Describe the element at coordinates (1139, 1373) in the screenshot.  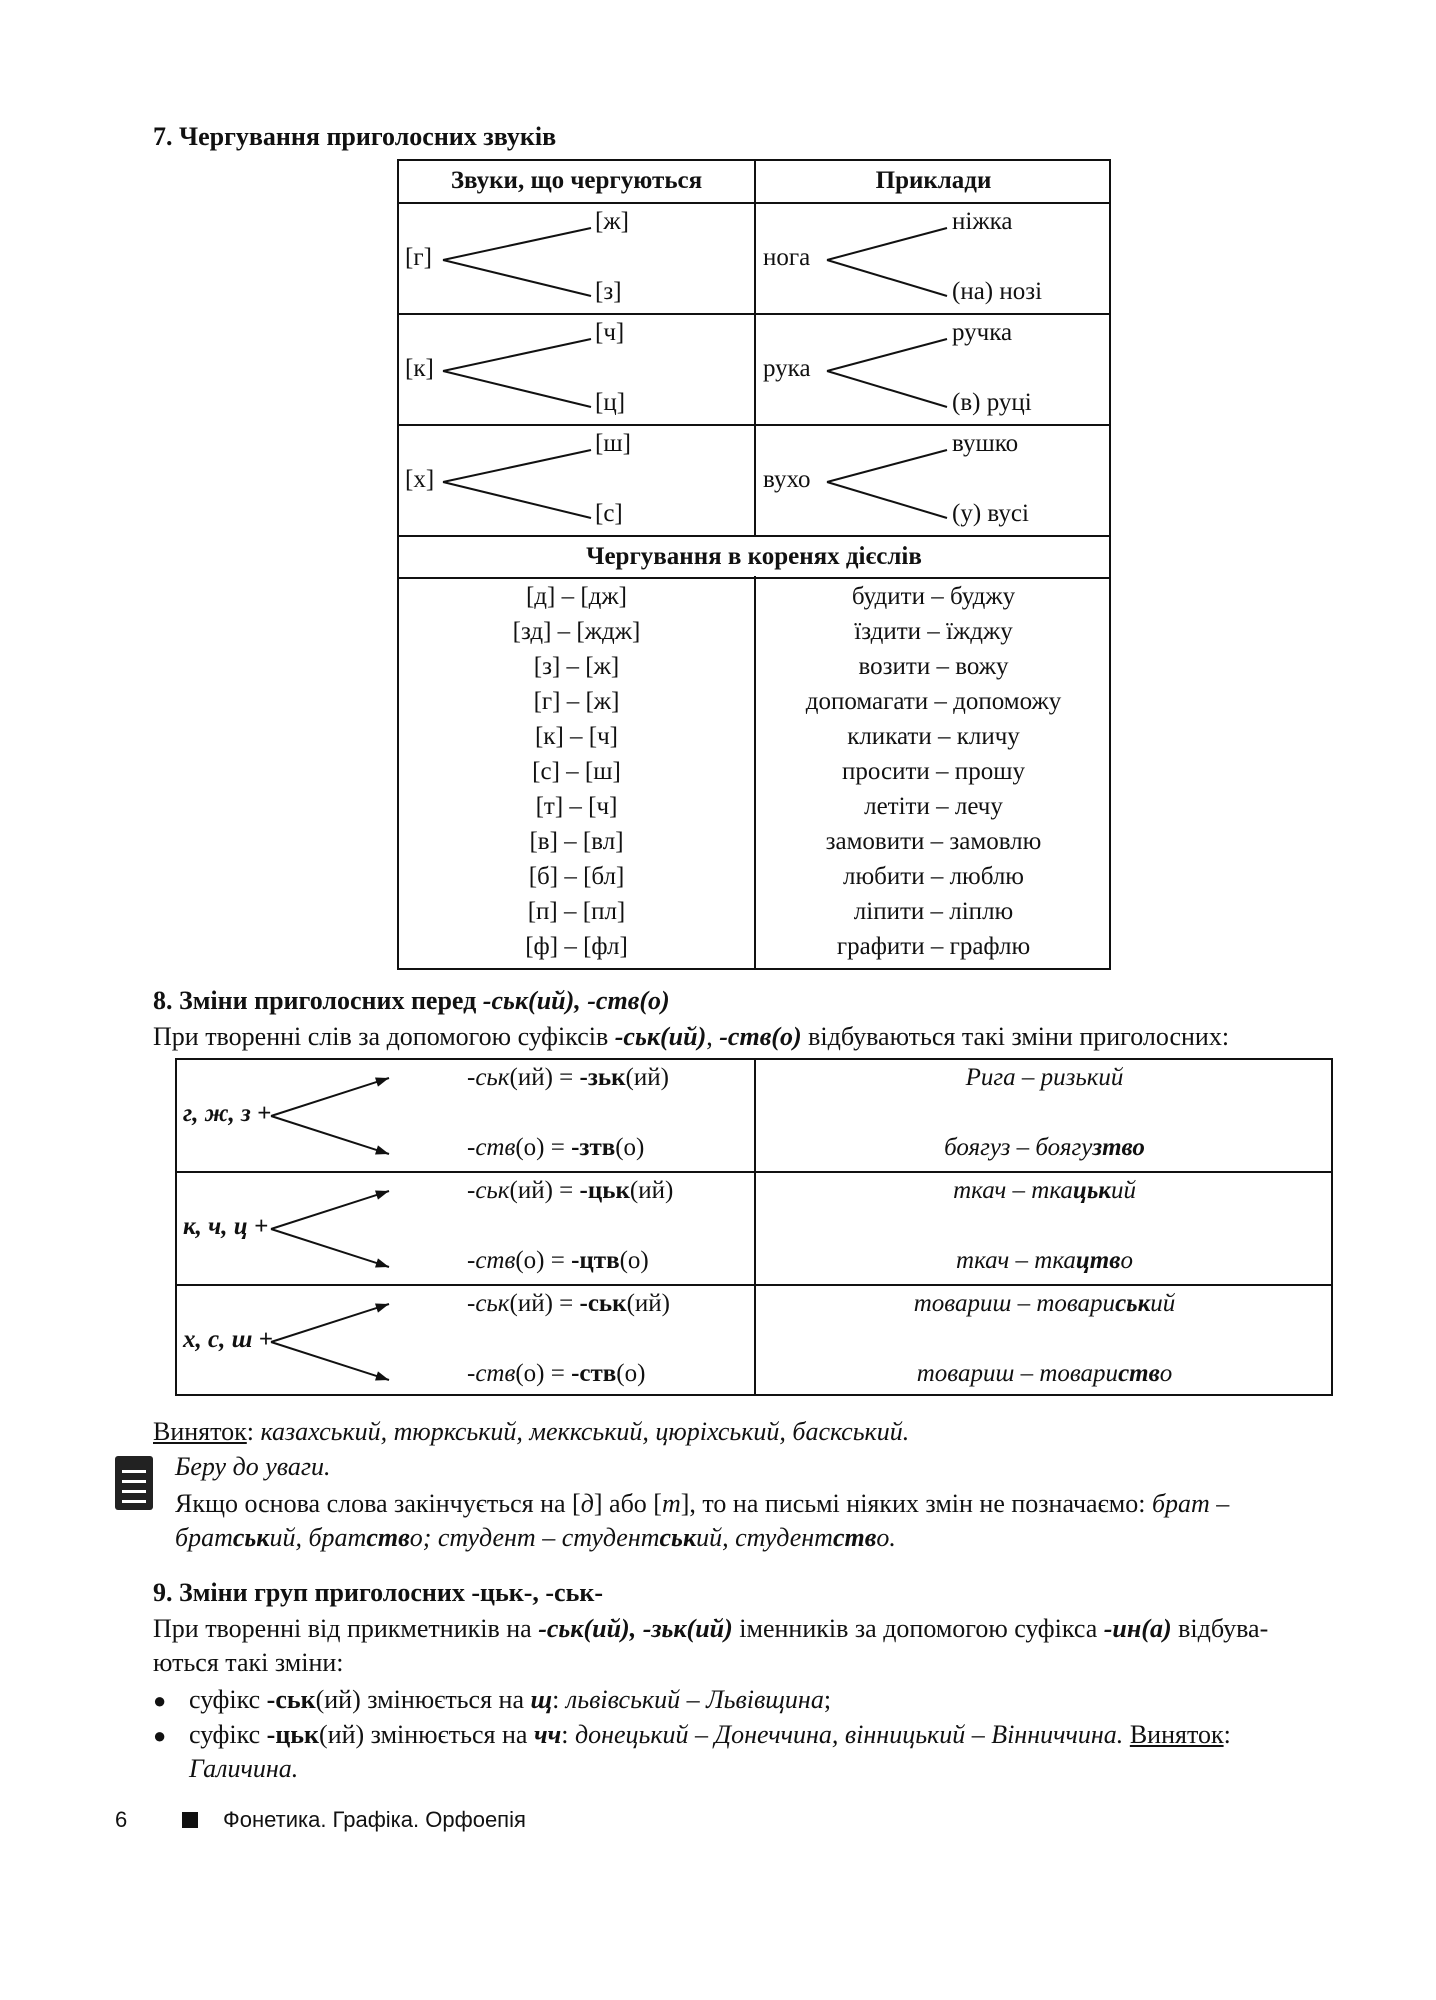
I see `text-run: ств` at that location.